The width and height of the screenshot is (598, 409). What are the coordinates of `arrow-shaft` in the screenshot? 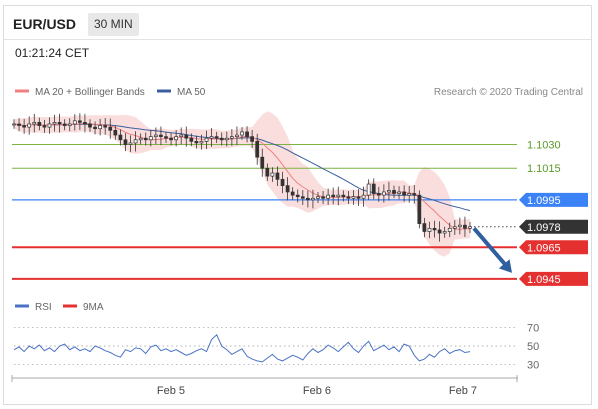 It's located at (491, 249).